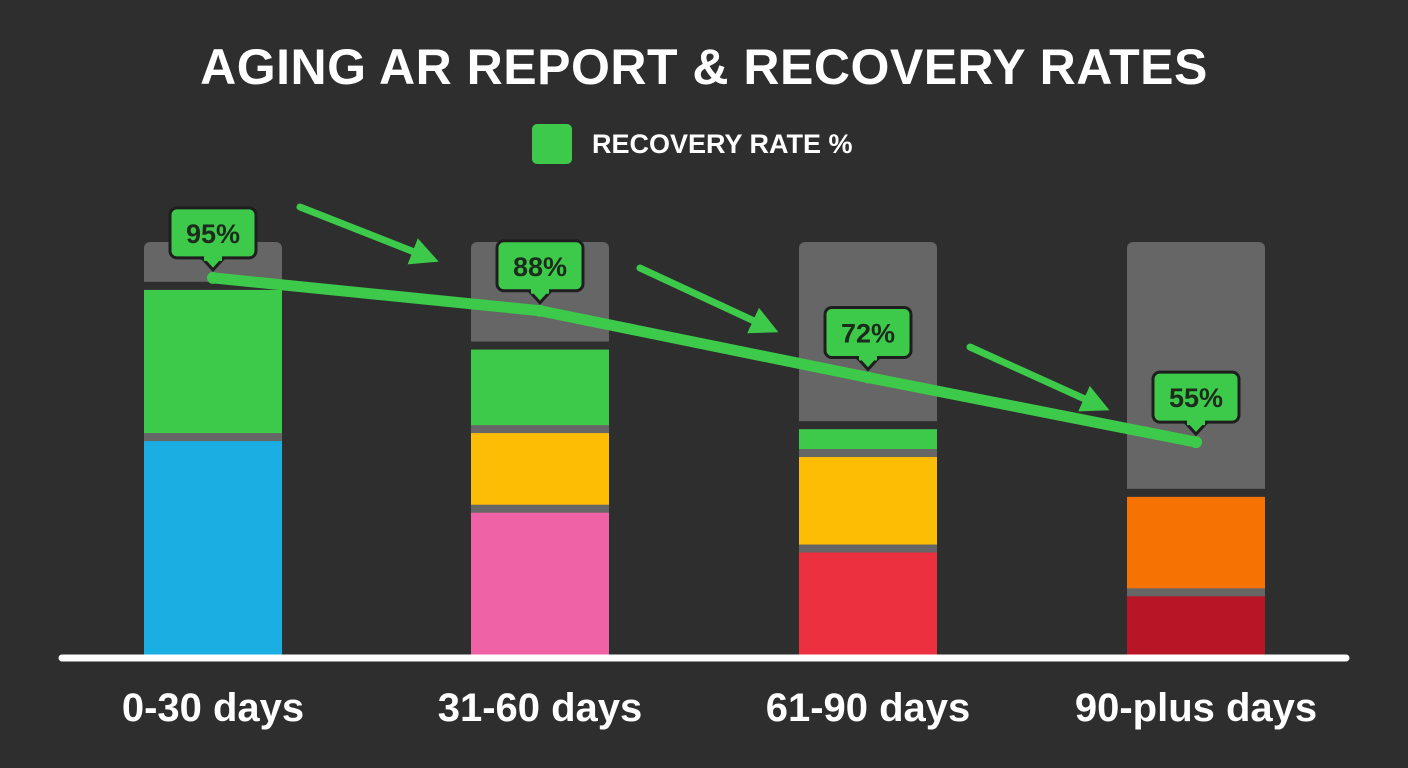 This screenshot has height=768, width=1408. What do you see at coordinates (540, 267) in the screenshot?
I see `data-label-31-60-days: 88%` at bounding box center [540, 267].